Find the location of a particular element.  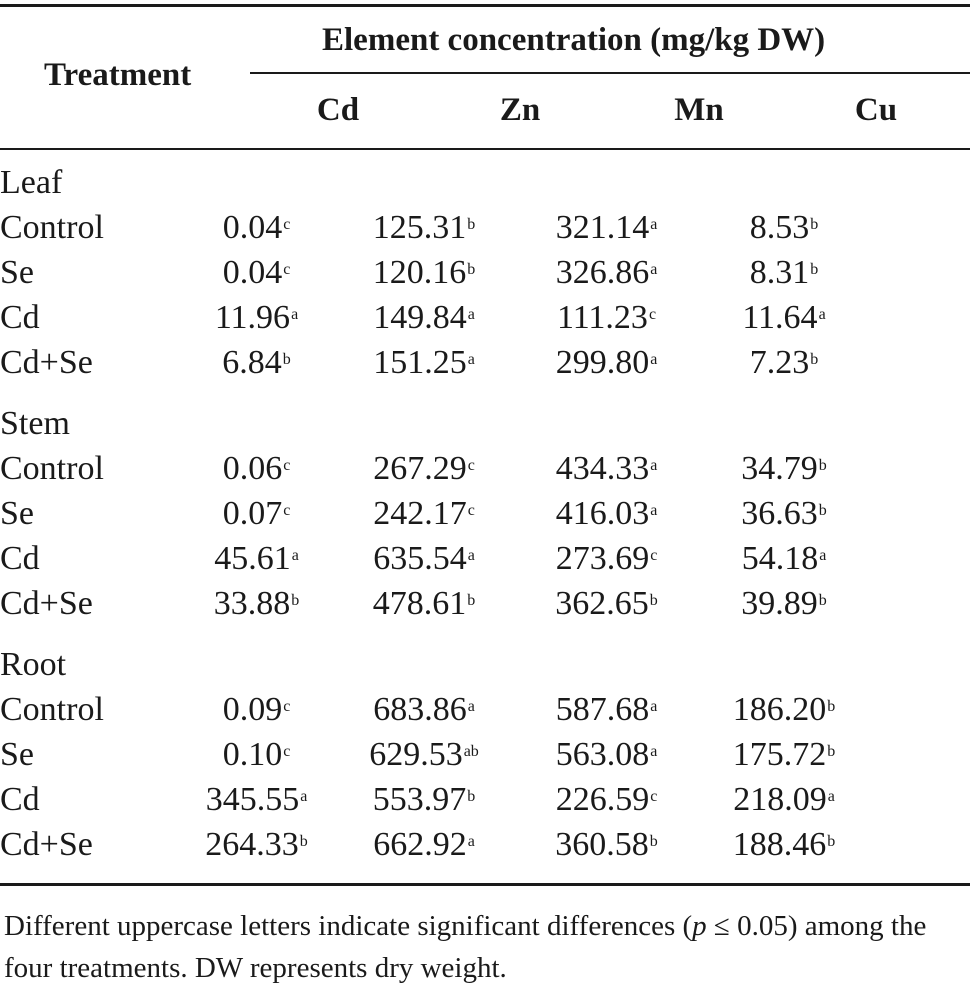

value-cell: 111.23c is located at coordinates (606, 317).